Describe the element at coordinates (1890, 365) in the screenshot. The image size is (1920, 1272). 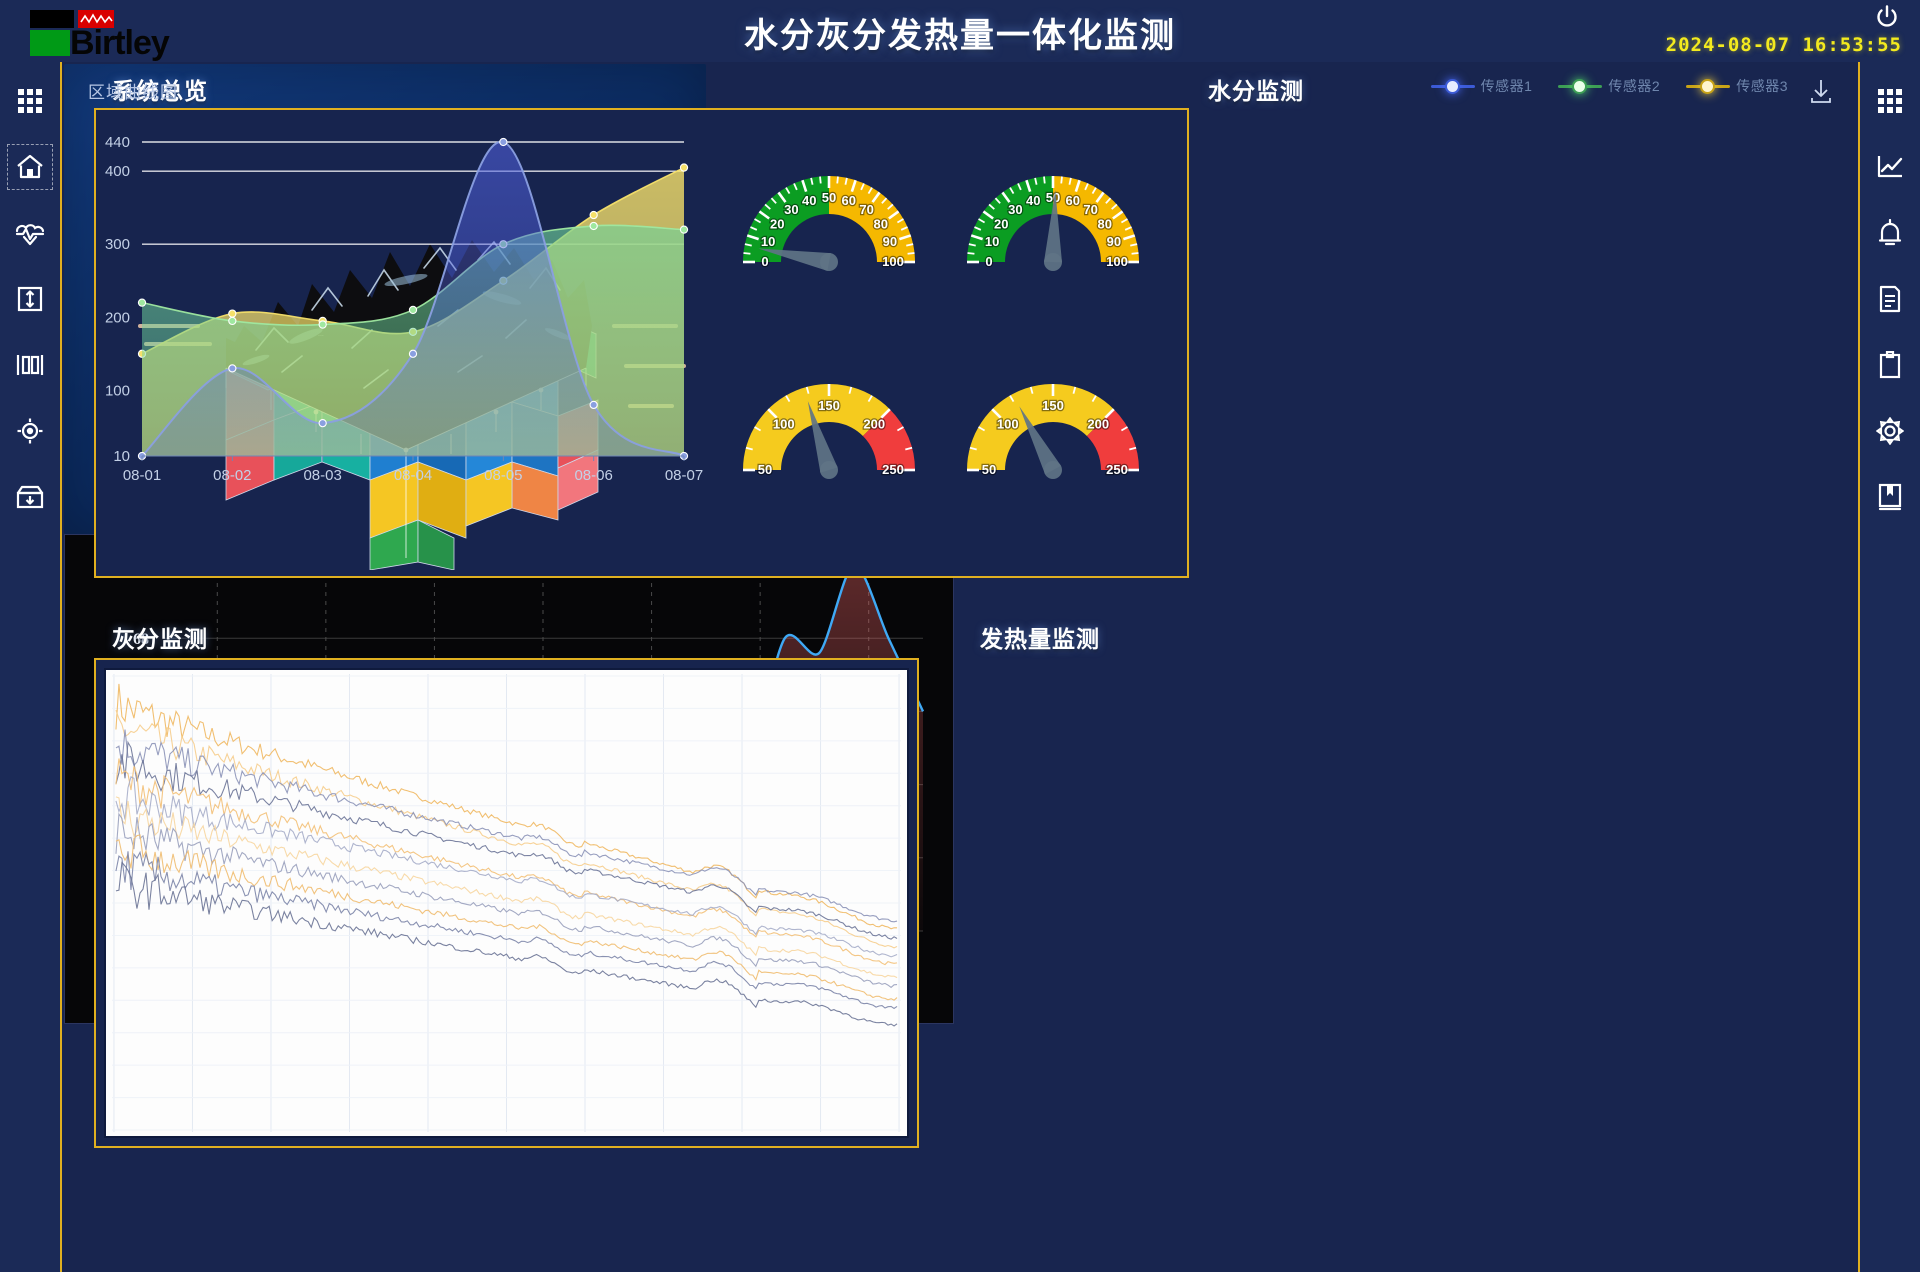
I see `sidebar-item-clipboard` at that location.